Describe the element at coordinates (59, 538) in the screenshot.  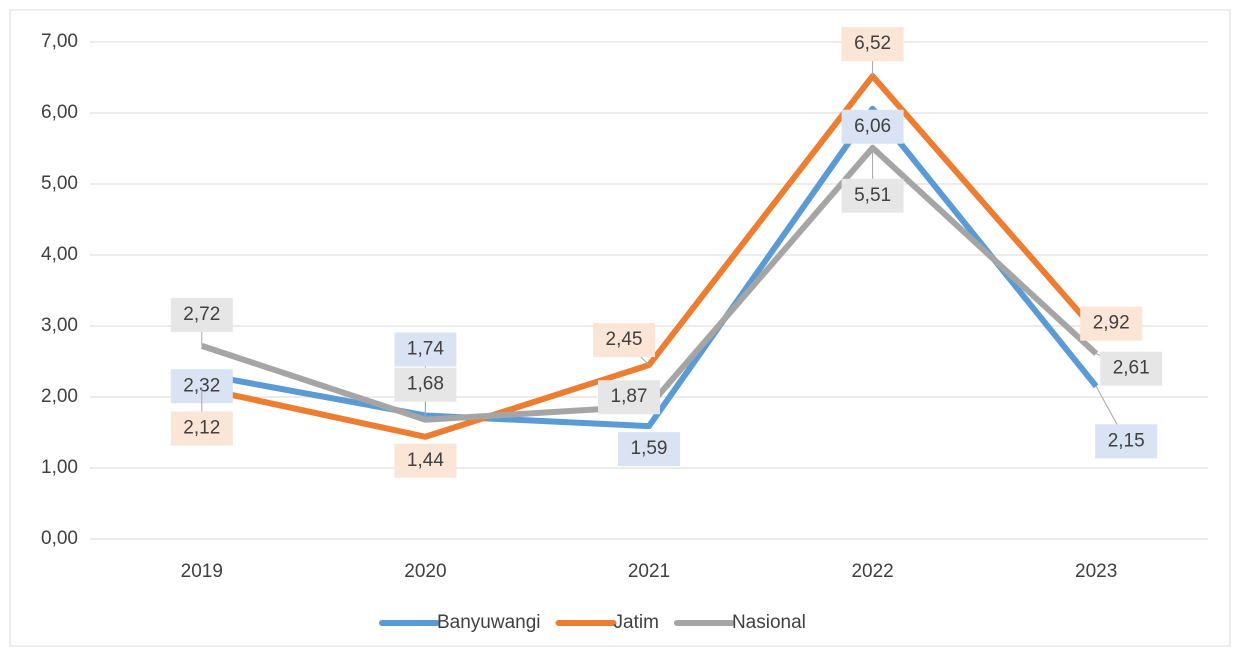
I see `y-tick-label: 0,00` at that location.